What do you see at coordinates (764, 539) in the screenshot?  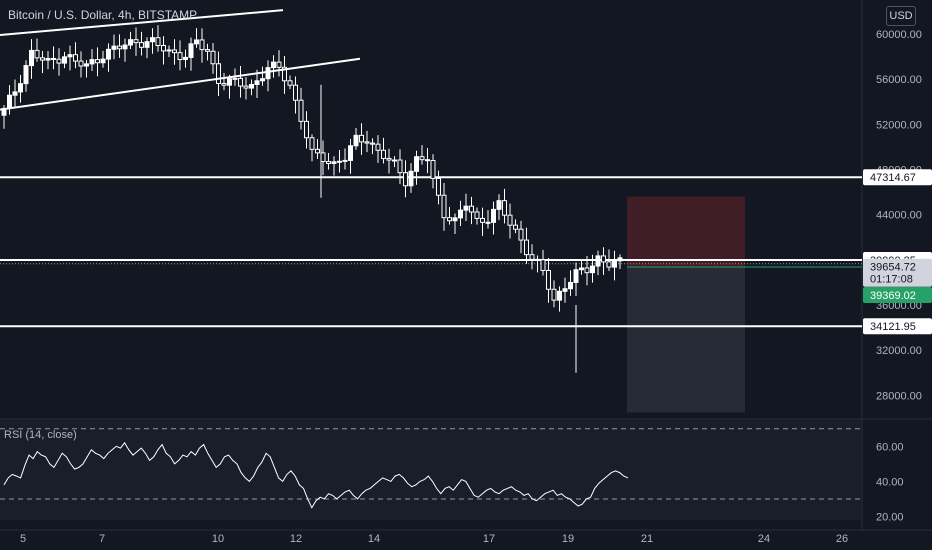 I see `x-tick-label: 24` at bounding box center [764, 539].